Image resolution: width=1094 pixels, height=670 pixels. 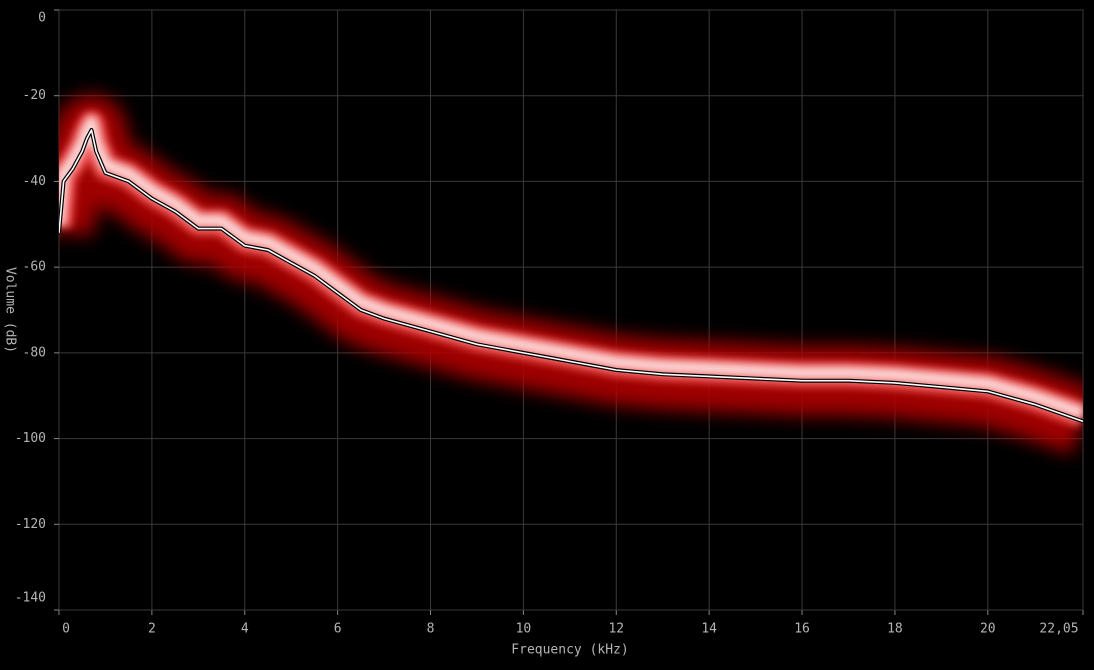 What do you see at coordinates (30, 524) in the screenshot?
I see `y-tick-label: -120` at bounding box center [30, 524].